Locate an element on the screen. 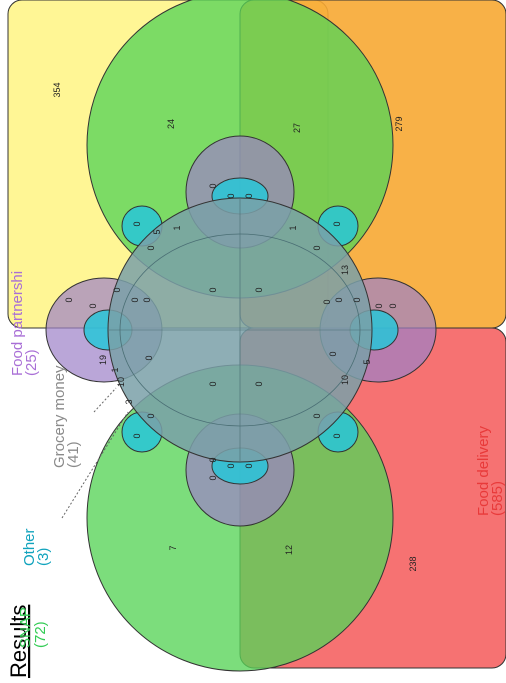 The height and width of the screenshot is (683, 506). set-label-other: Other is located at coordinates (29, 547).